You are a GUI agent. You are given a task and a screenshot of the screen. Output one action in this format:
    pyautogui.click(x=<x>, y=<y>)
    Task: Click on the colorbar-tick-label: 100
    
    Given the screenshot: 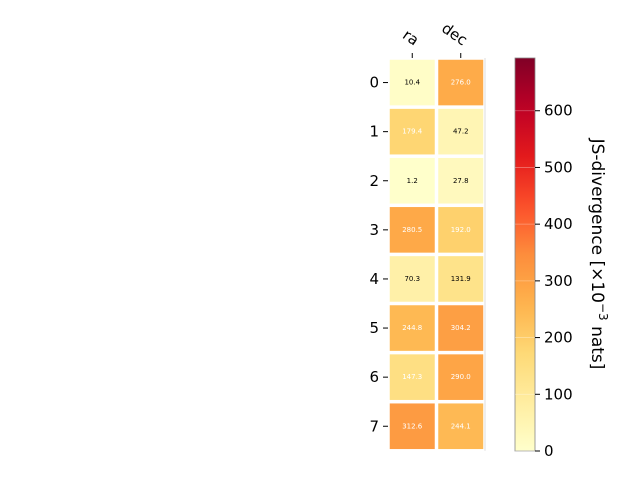 What is the action you would take?
    pyautogui.click(x=558, y=394)
    